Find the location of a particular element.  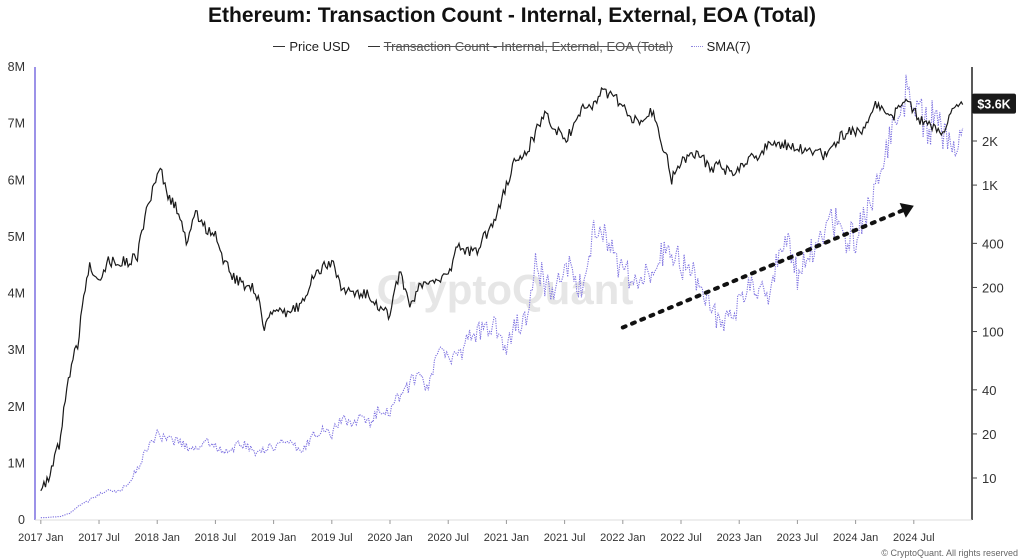

left-tick-label: 2M is located at coordinates (16, 407).